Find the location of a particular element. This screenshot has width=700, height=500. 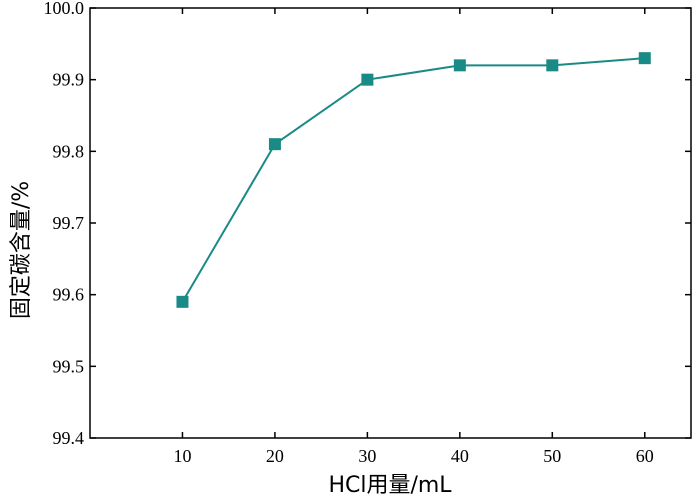

y-tick-label: 99.4 is located at coordinates (69, 438).